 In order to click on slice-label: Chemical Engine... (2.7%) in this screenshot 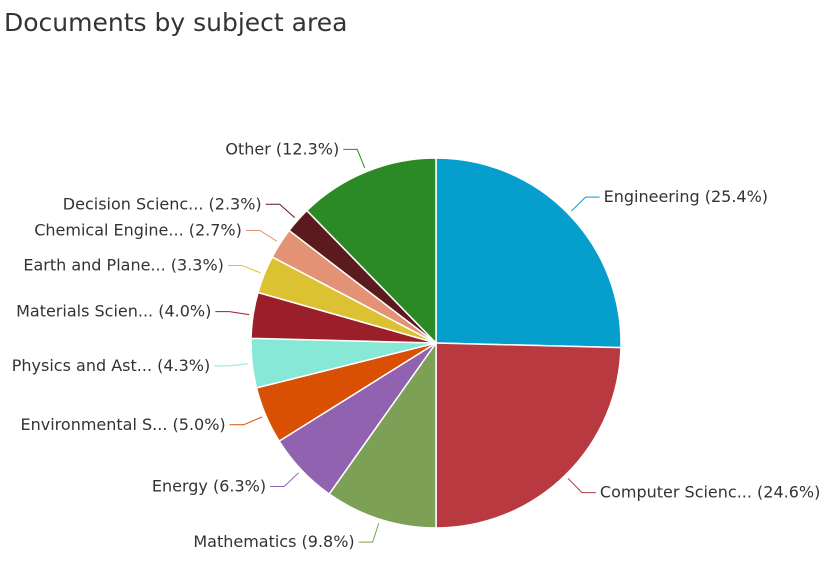, I will do `click(138, 229)`.